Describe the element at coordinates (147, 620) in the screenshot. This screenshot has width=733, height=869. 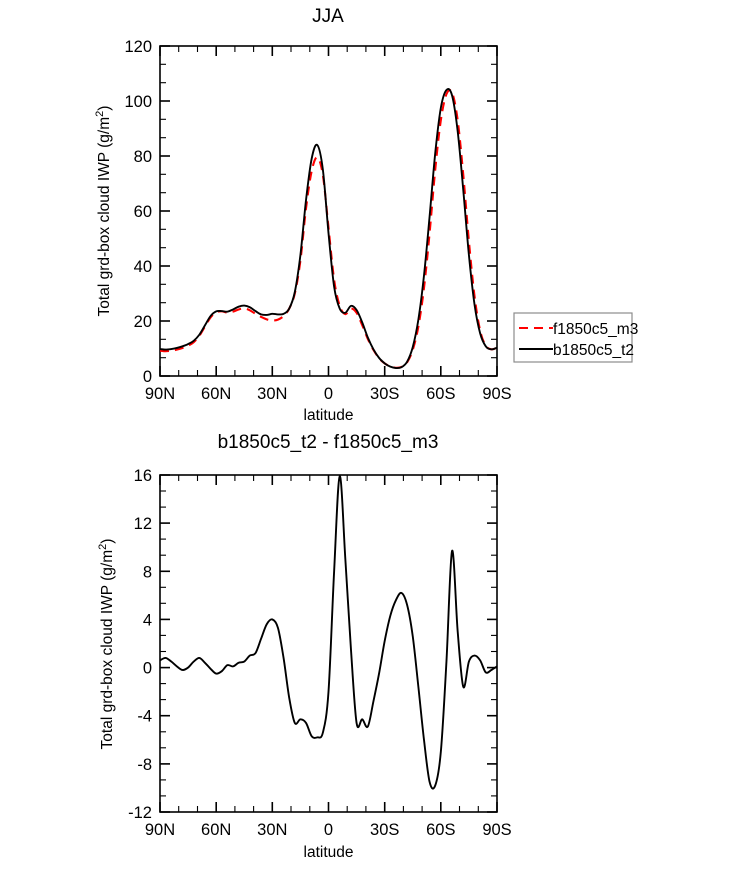
I see `bottom-ytick-4: 4` at that location.